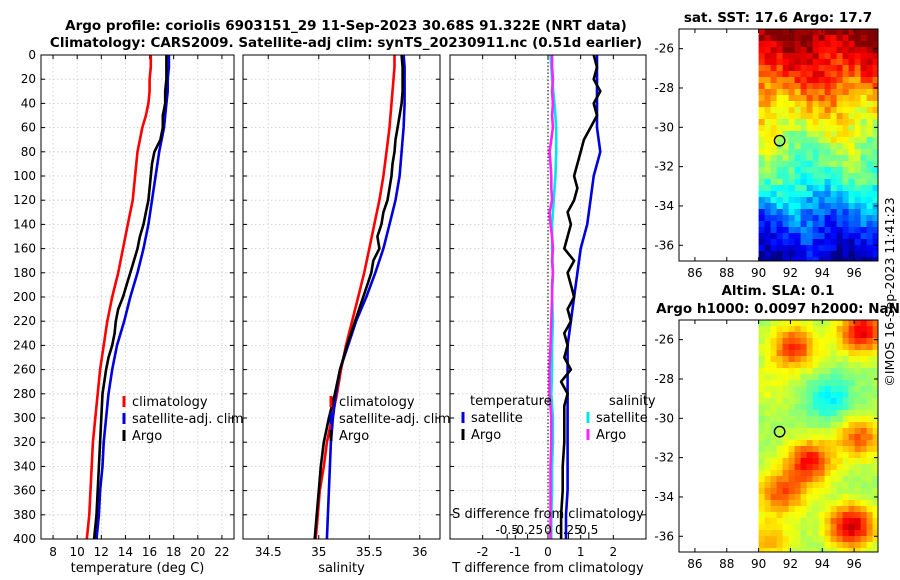 The width and height of the screenshot is (900, 580). I want to click on x-tick-label: 35.5, so click(369, 552).